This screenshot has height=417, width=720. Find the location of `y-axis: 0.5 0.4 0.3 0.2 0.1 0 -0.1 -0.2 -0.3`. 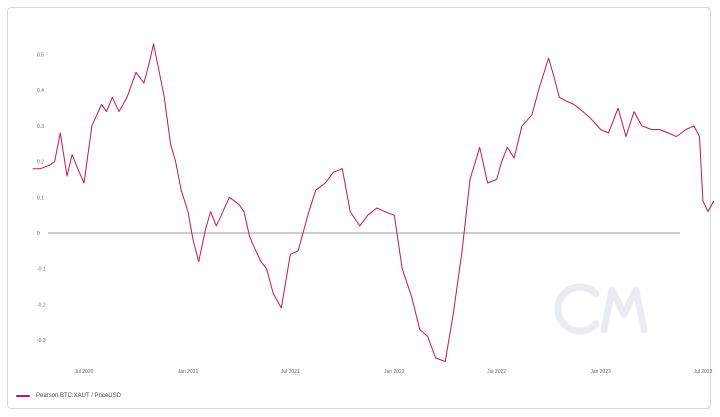

y-axis: 0.5 0.4 0.3 0.2 0.1 0 -0.1 -0.2 -0.3 is located at coordinates (41, 199).